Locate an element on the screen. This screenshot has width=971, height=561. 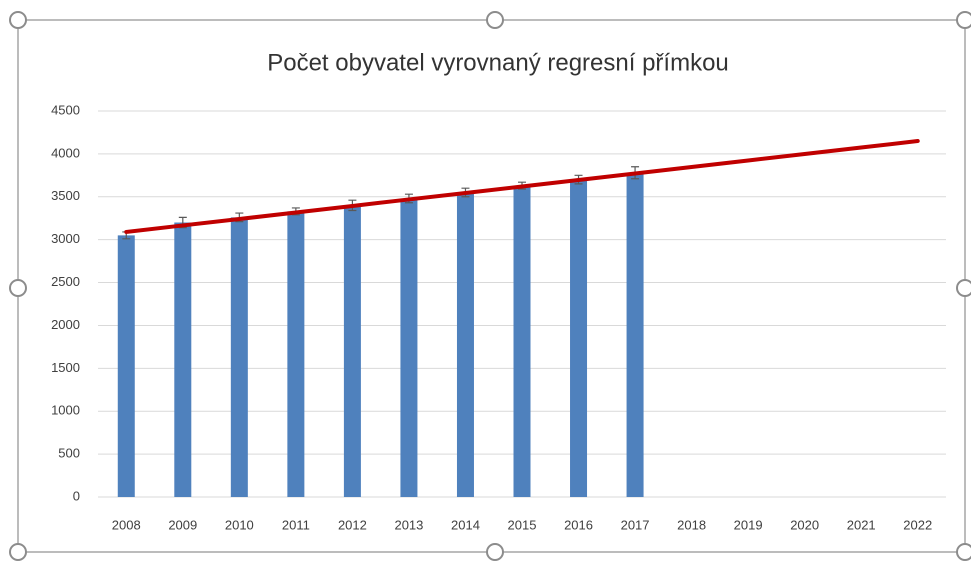
x-tick-label: 2019 is located at coordinates (748, 524).